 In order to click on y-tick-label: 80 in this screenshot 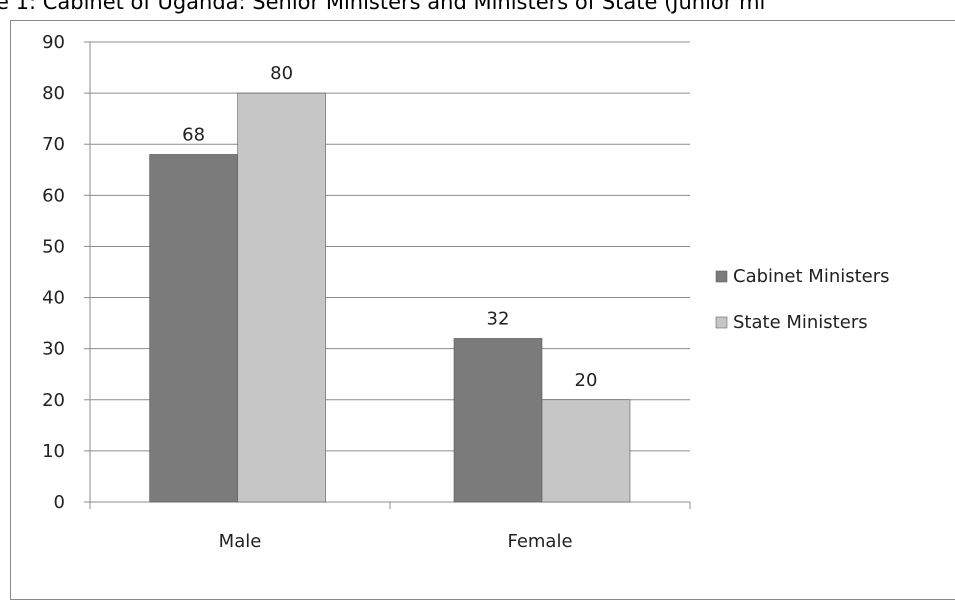, I will do `click(53, 93)`.